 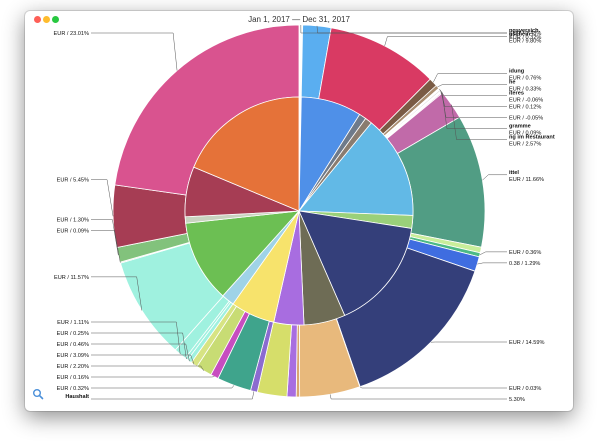 I want to click on slice-label-10: ittel, so click(x=514, y=173).